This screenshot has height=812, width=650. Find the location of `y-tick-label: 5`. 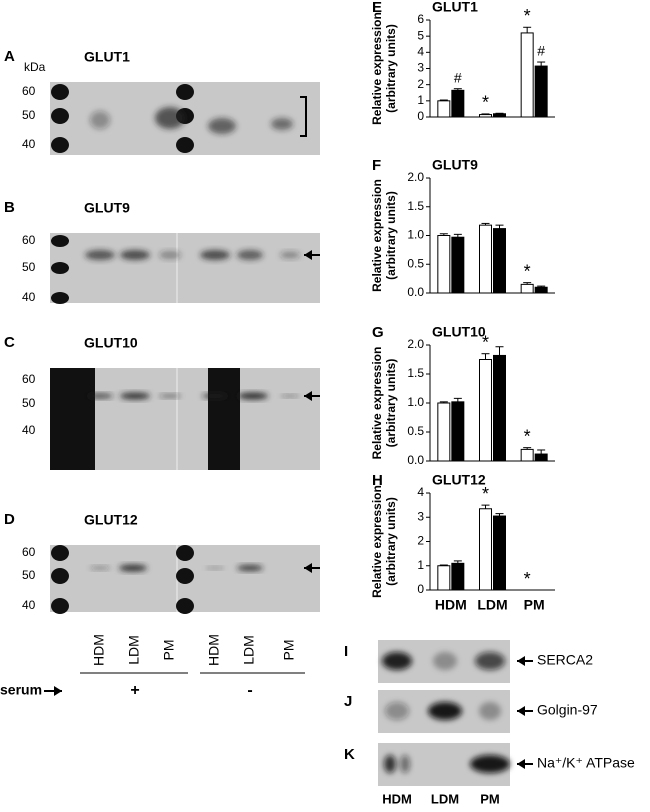

y-tick-label: 5 is located at coordinates (420, 35).